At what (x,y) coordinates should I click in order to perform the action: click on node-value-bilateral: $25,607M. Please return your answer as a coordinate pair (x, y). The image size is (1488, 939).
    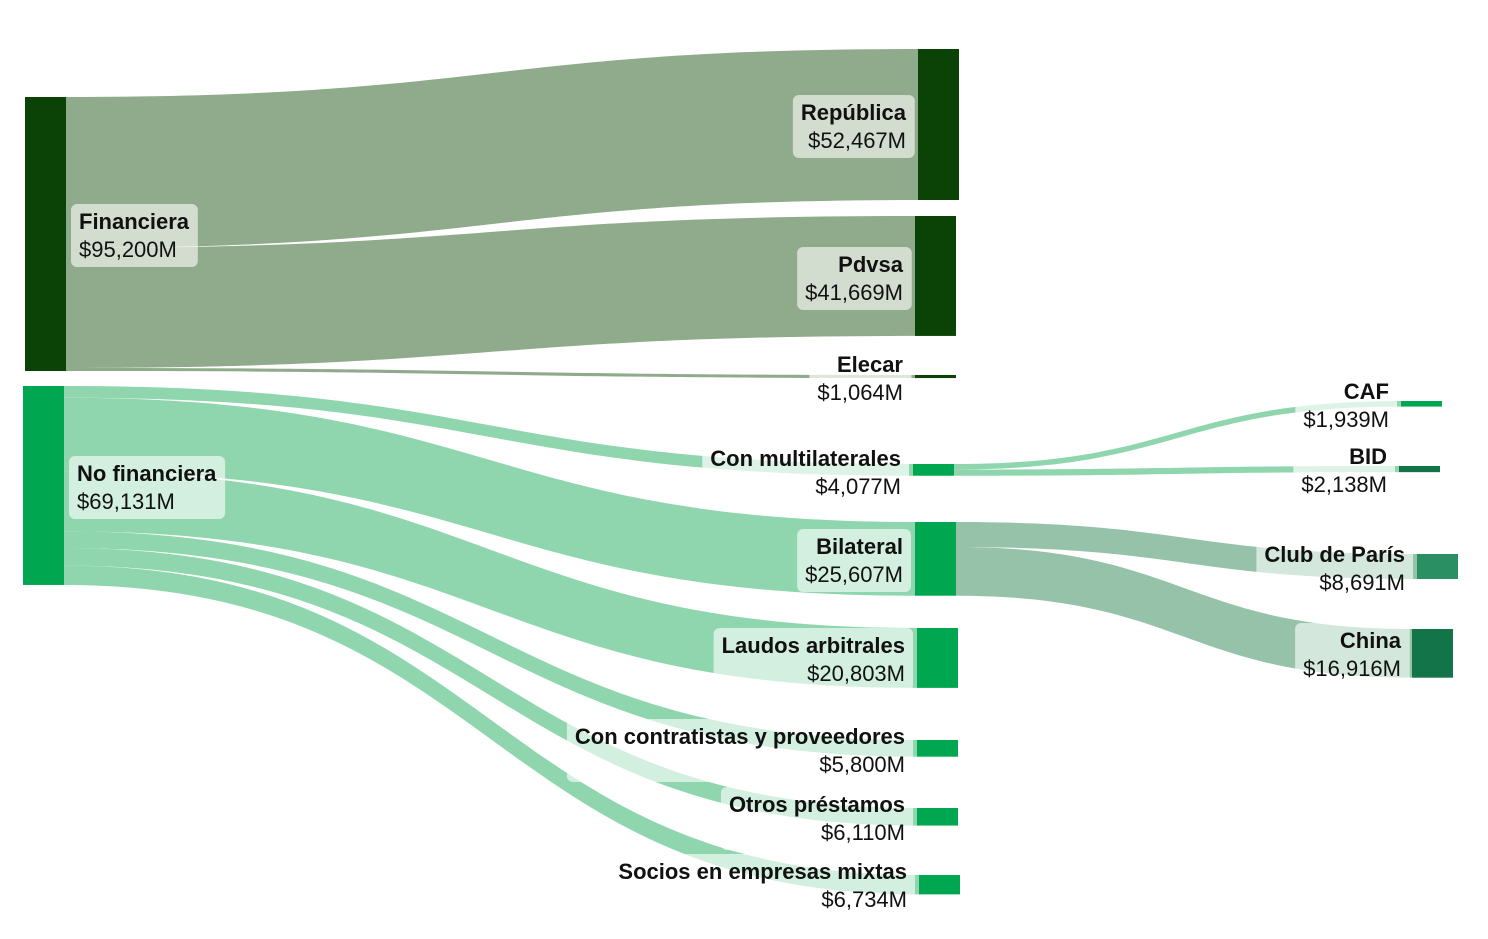
    Looking at the image, I should click on (854, 574).